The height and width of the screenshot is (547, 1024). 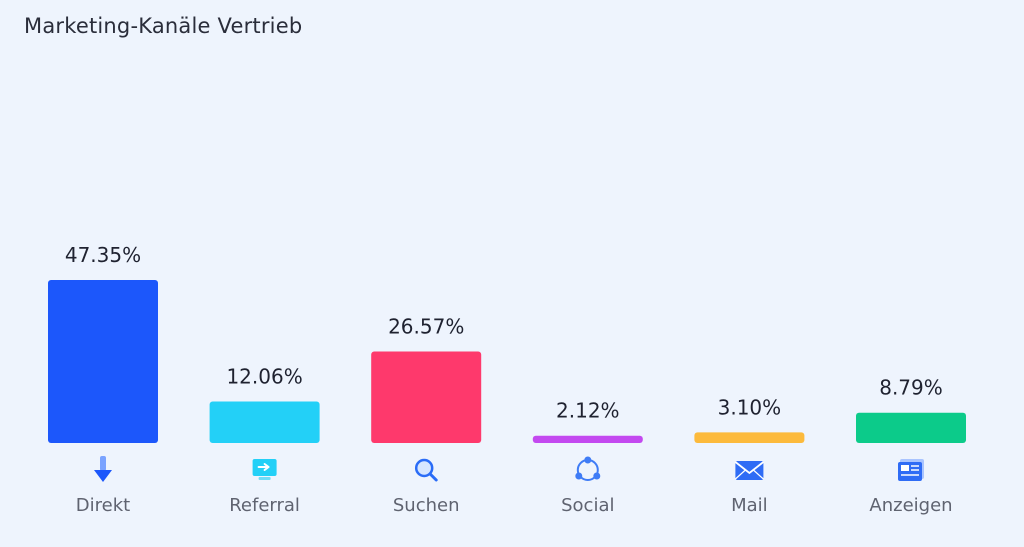 I want to click on envelope-icon, so click(x=749, y=470).